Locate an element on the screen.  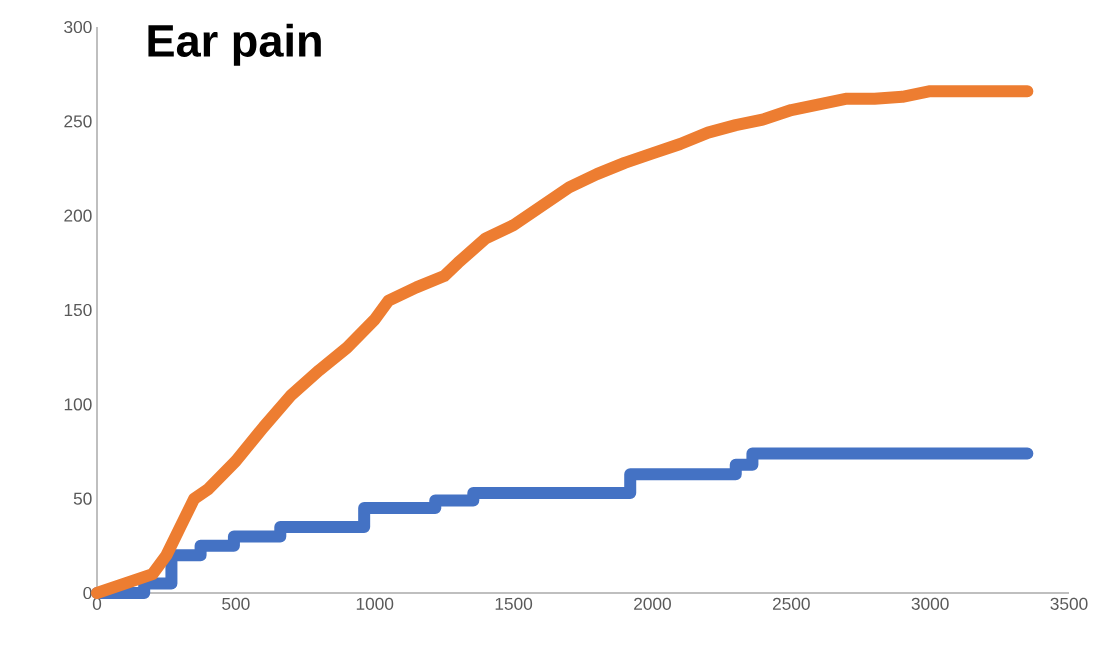
y-tick-label: 300 is located at coordinates (78, 27).